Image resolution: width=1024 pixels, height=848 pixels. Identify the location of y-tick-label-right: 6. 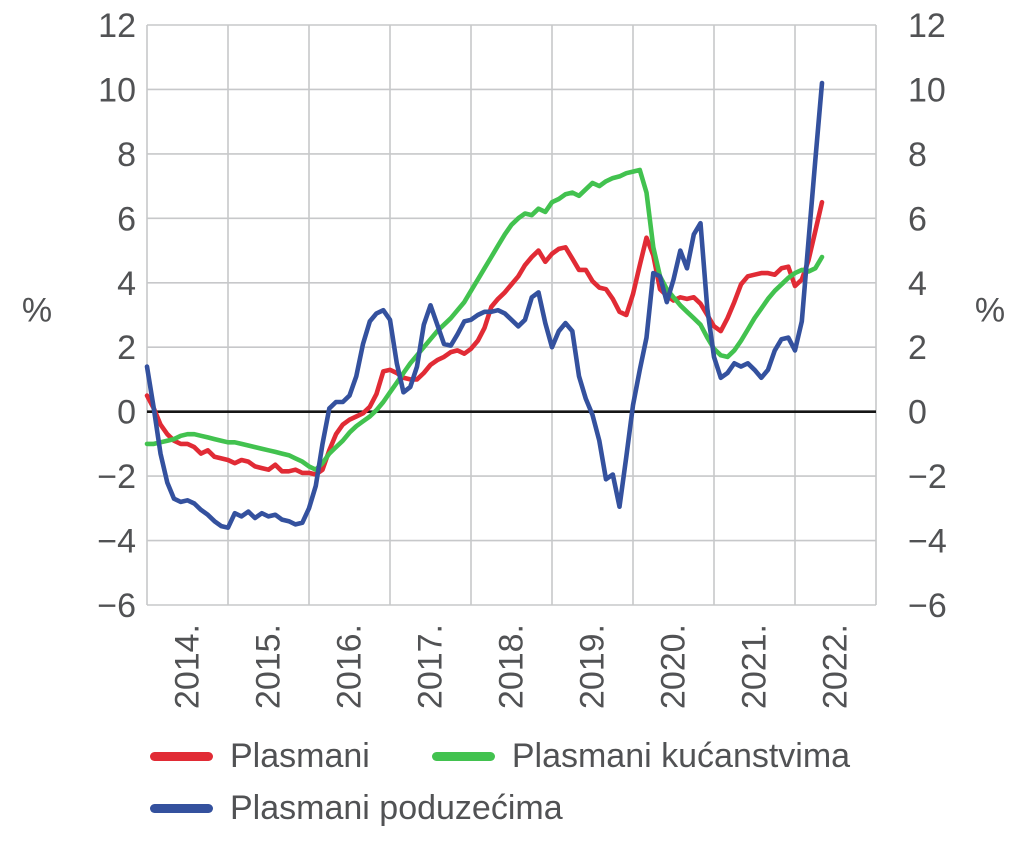
(917, 219).